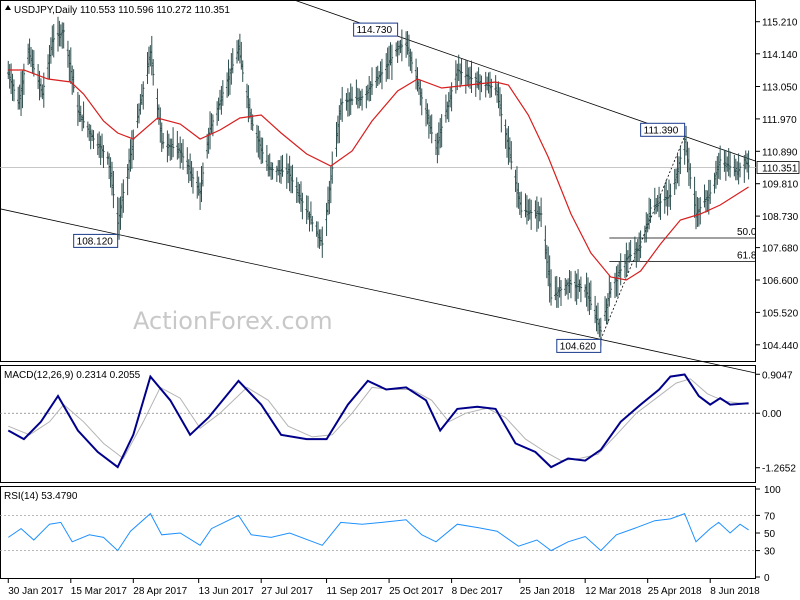 This screenshot has height=600, width=800. I want to click on swing-annotation-label: 114.730, so click(375, 30).